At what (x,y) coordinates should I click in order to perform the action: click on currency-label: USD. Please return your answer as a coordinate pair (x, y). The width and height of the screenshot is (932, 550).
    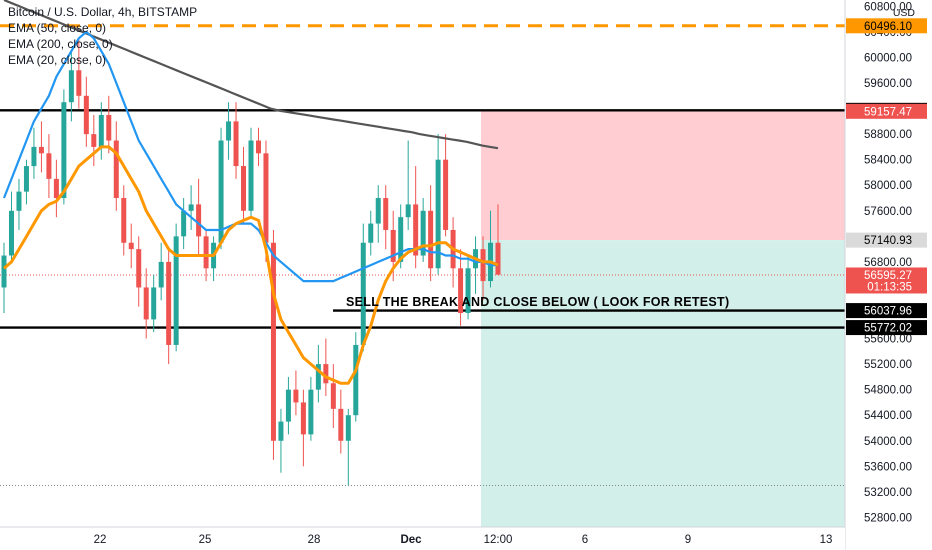
    Looking at the image, I should click on (904, 13).